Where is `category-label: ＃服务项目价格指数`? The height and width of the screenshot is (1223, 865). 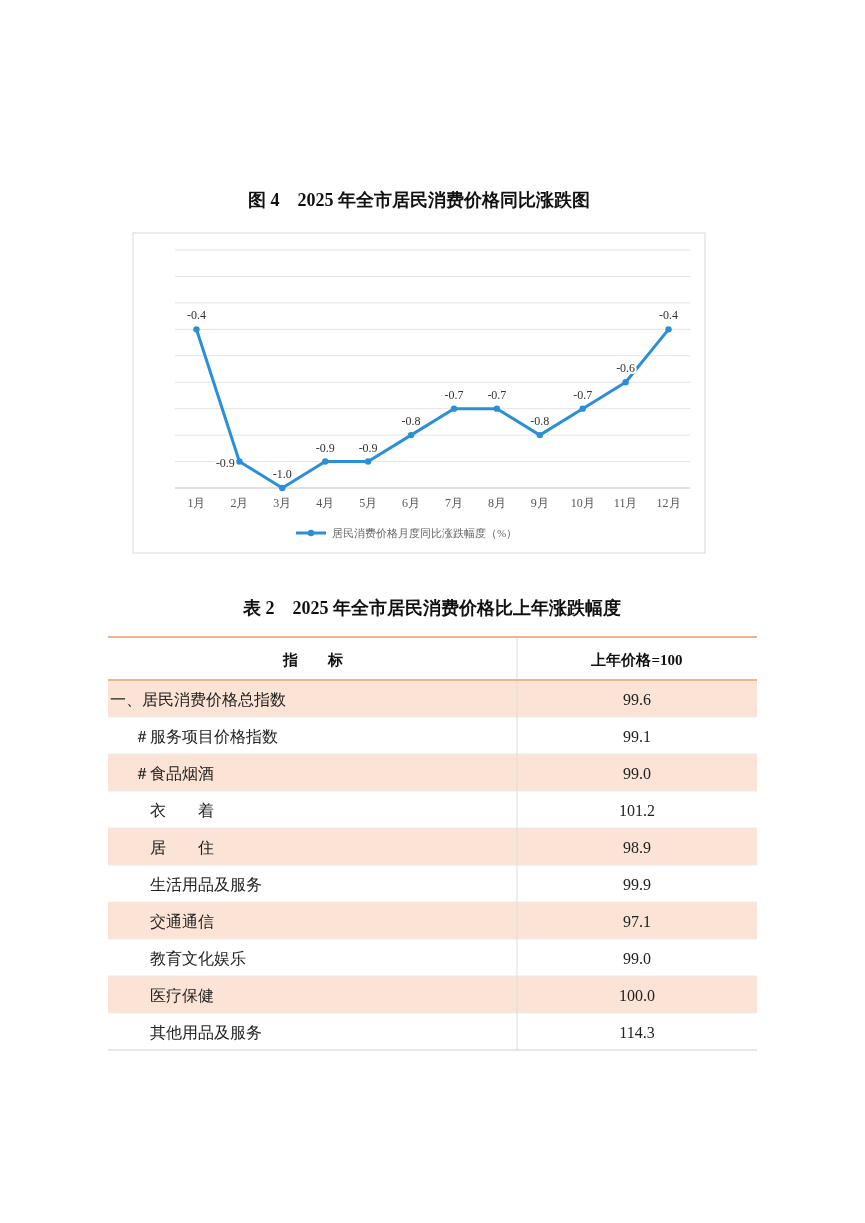 category-label: ＃服务项目价格指数 is located at coordinates (206, 736).